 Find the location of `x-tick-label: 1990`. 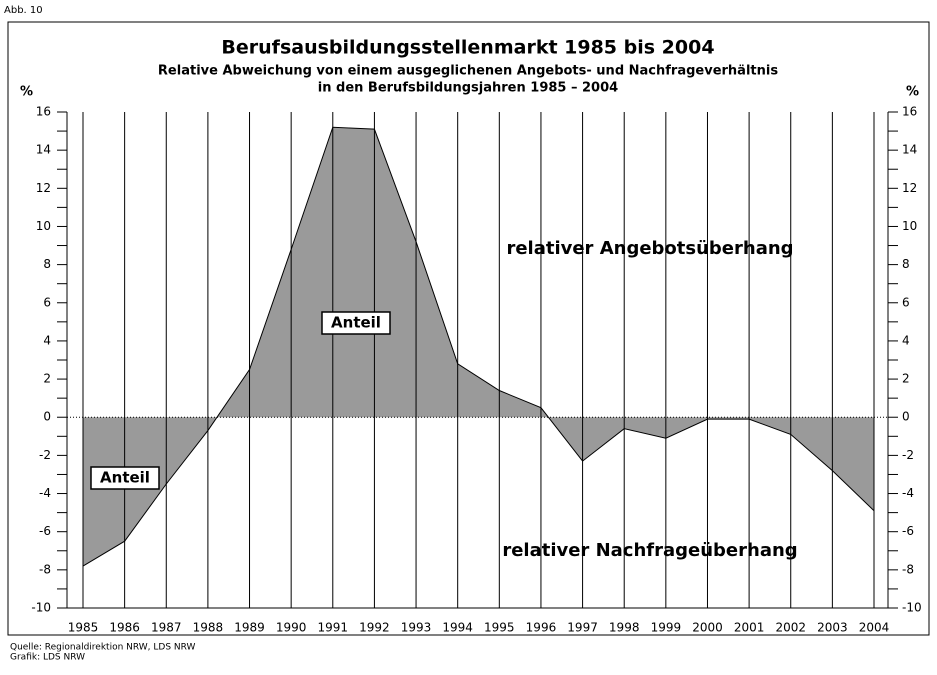

x-tick-label: 1990 is located at coordinates (291, 628).